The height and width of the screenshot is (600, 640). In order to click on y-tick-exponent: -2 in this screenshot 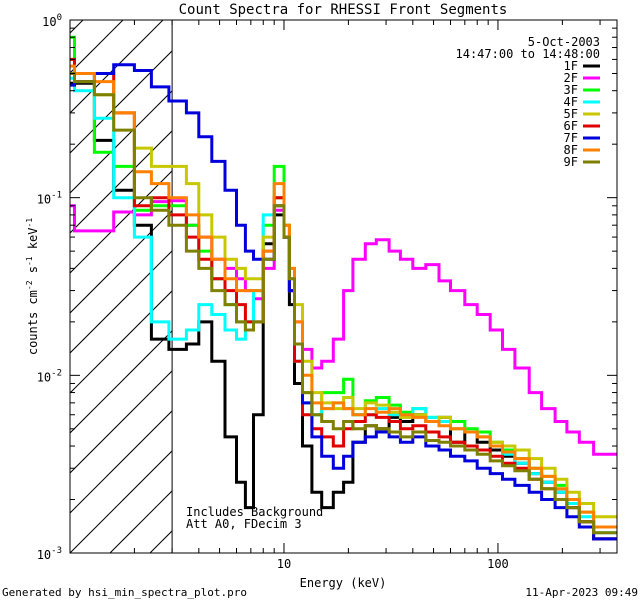, I will do `click(56, 373)`.